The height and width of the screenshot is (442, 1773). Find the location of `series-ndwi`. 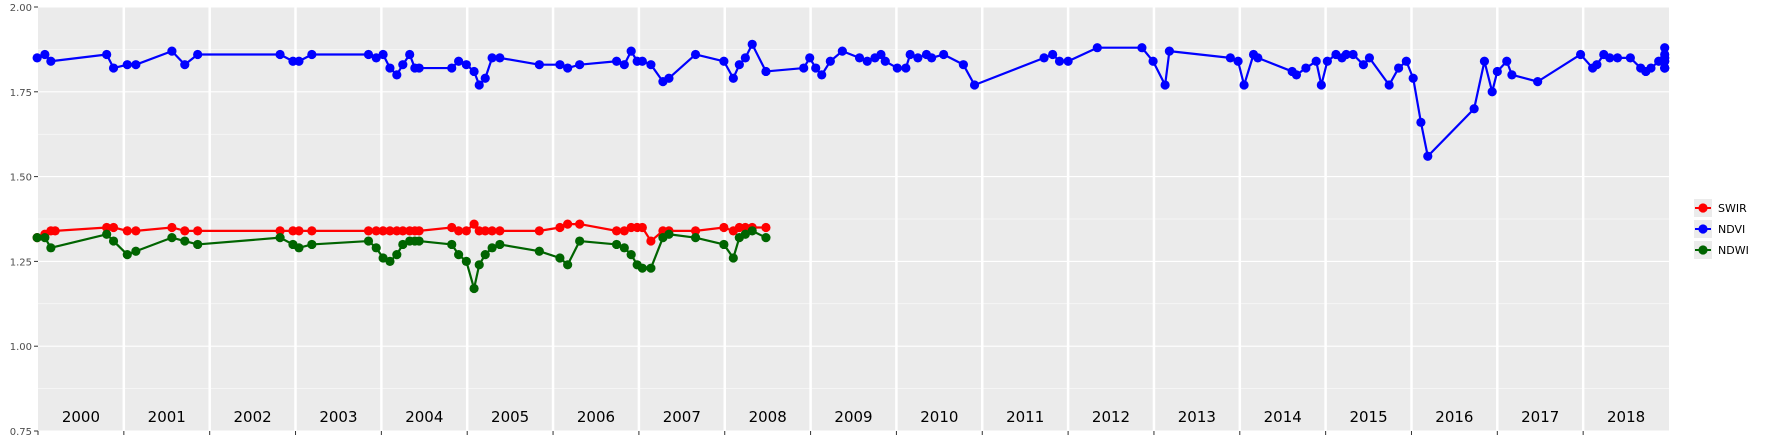

series-ndwi is located at coordinates (401, 260).